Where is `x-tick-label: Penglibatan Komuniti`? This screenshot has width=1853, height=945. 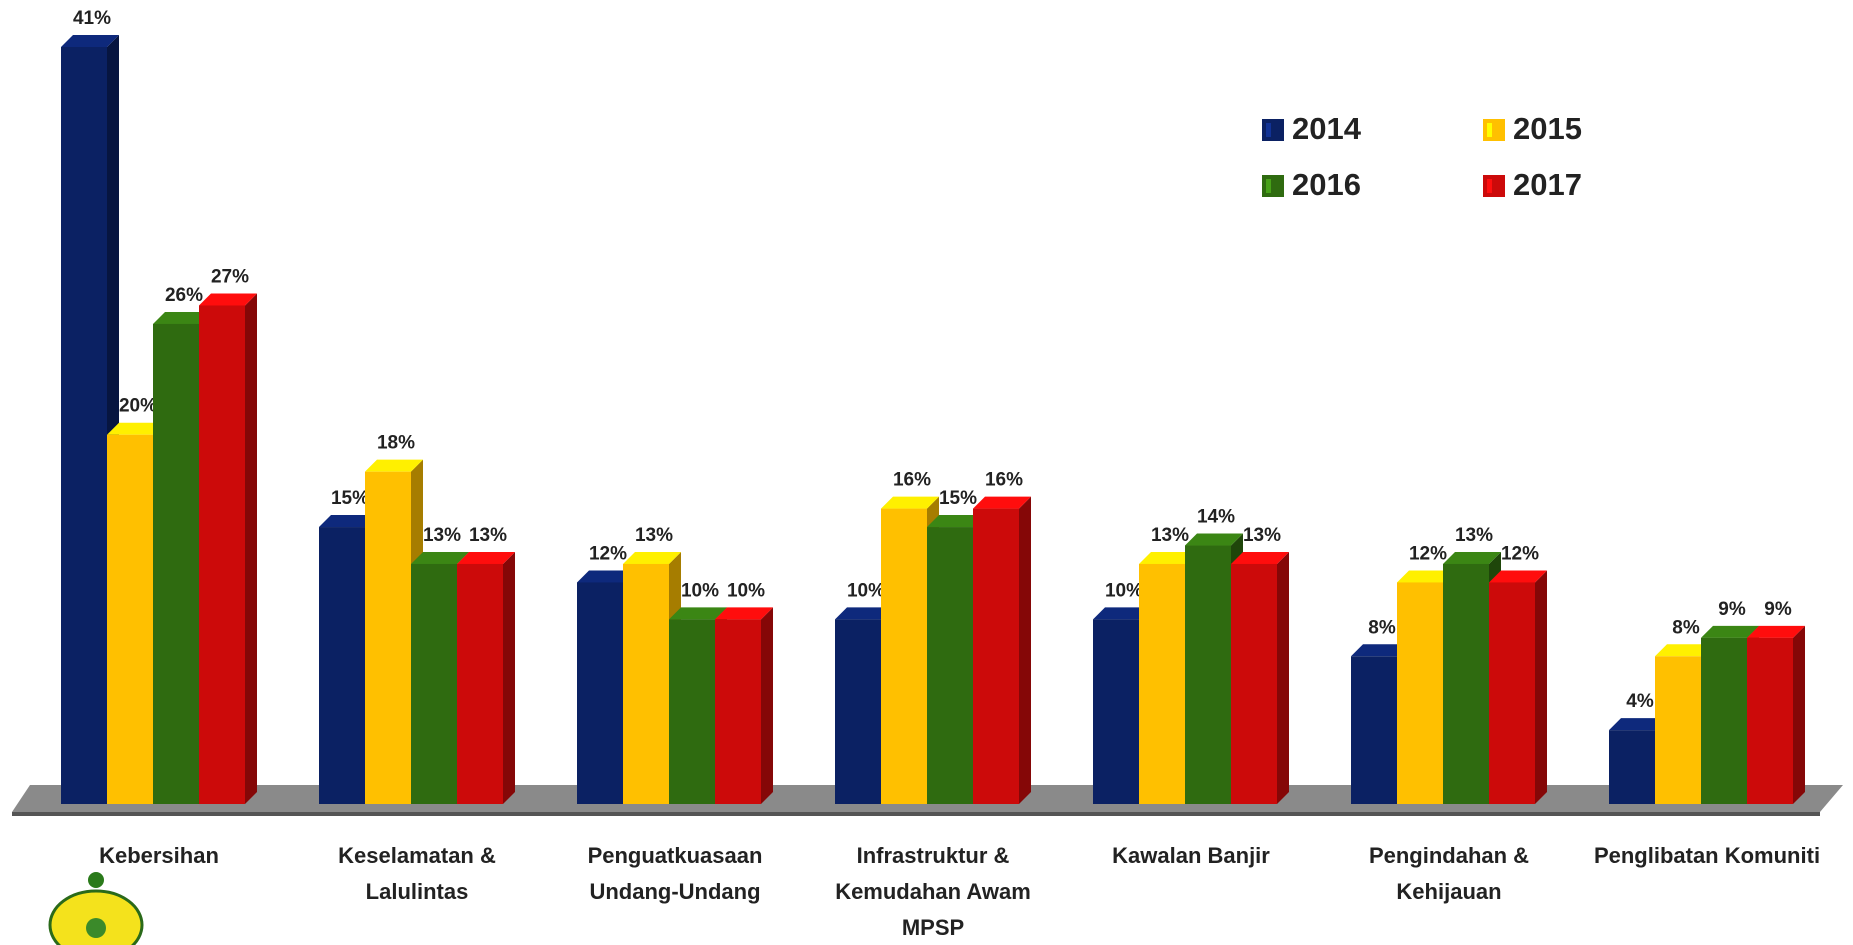
x-tick-label: Penglibatan Komuniti is located at coordinates (1707, 855).